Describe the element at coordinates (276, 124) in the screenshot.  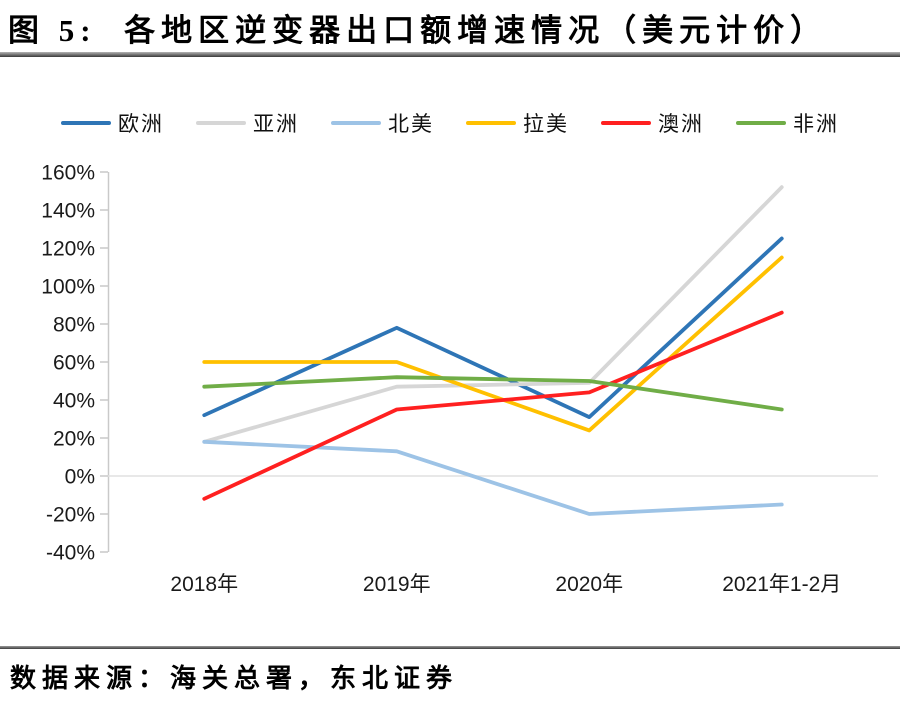
I see `legend-label: 亚洲` at that location.